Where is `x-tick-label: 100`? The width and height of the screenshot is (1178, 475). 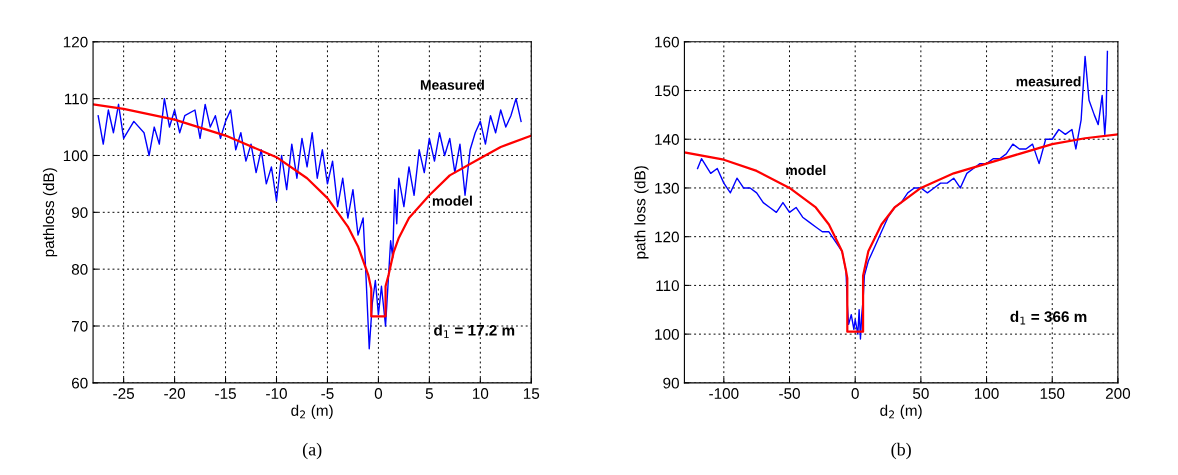
x-tick-label: 100 is located at coordinates (986, 393).